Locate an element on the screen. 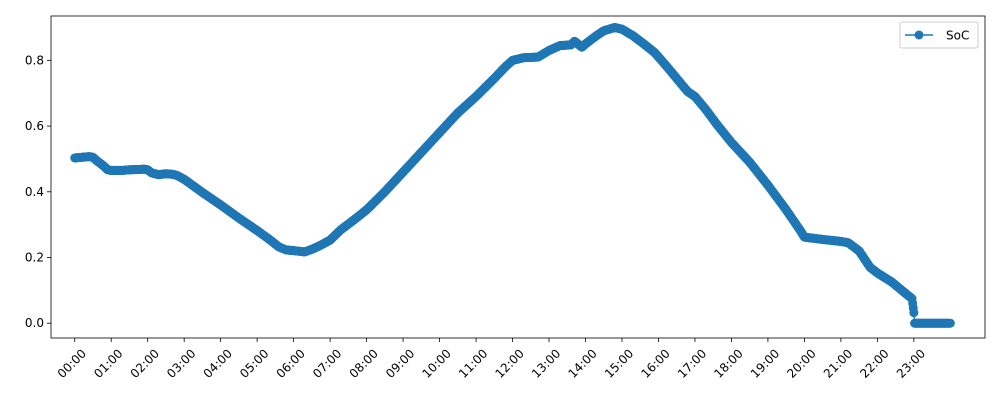  y-tick-label: 0.4 is located at coordinates (34, 192).